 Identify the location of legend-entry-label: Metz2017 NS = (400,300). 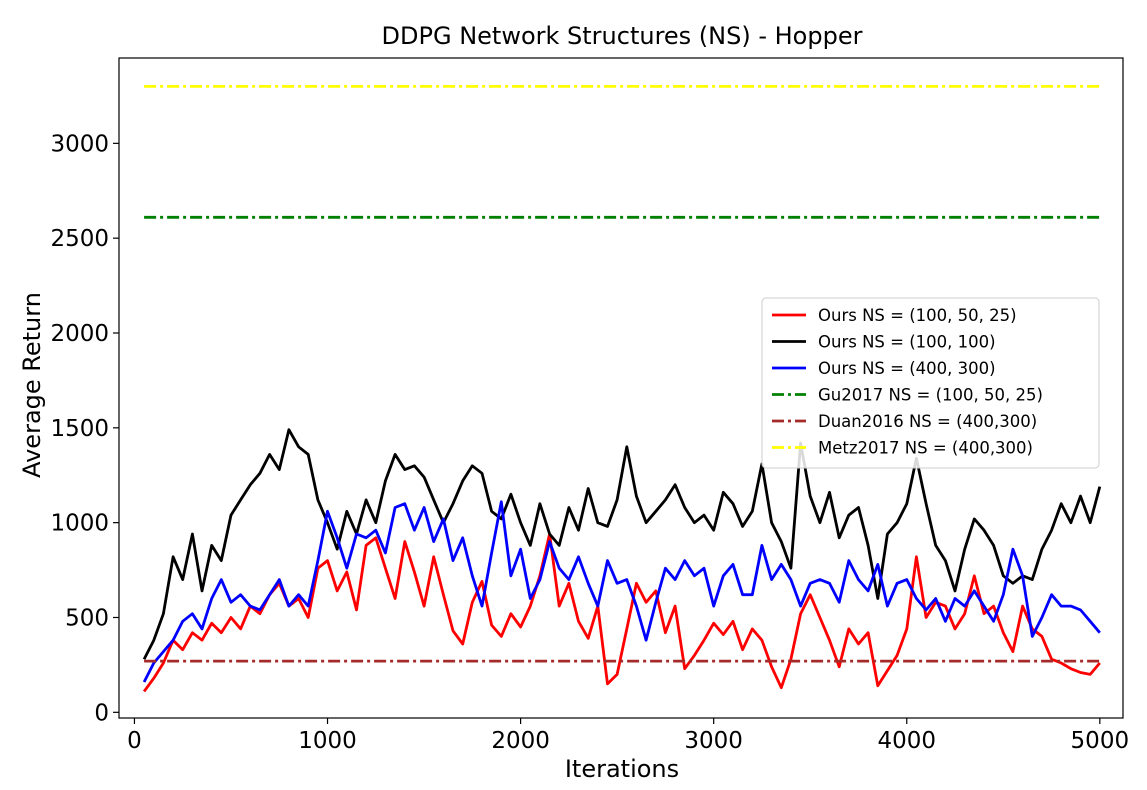
(925, 448).